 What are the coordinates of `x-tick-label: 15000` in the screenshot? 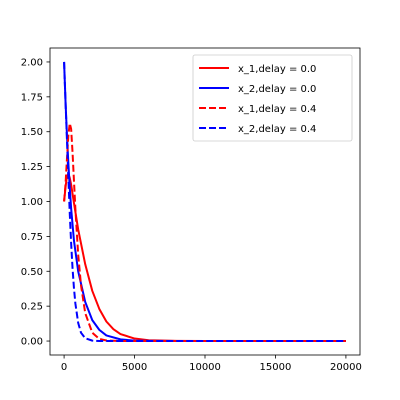 It's located at (276, 367).